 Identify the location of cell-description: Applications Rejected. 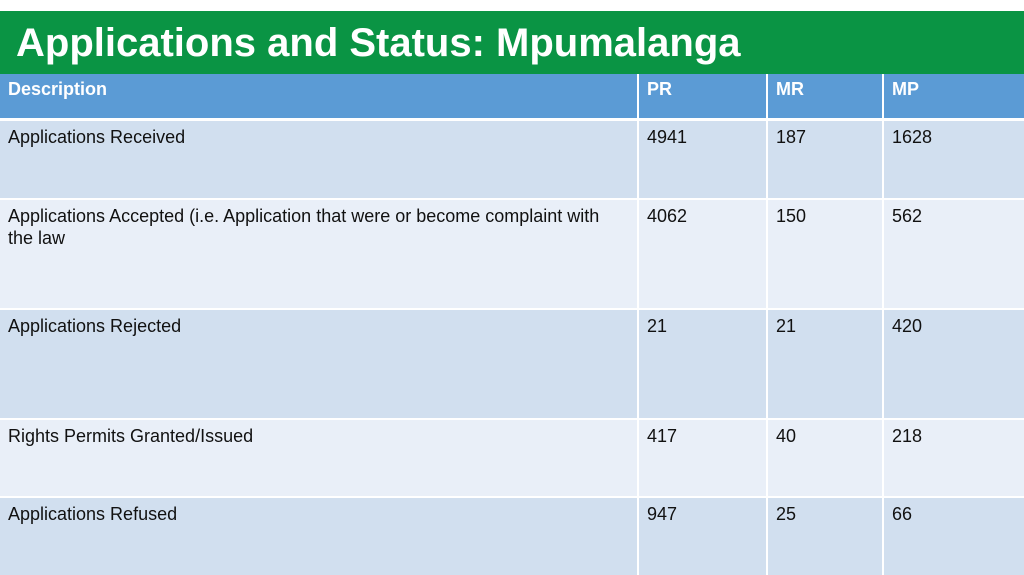
(319, 364).